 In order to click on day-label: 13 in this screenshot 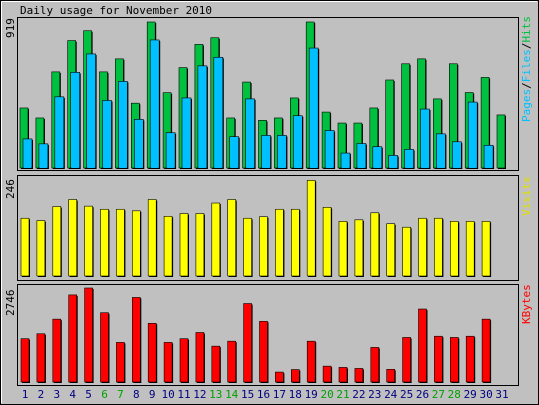, I will do `click(215, 394)`.